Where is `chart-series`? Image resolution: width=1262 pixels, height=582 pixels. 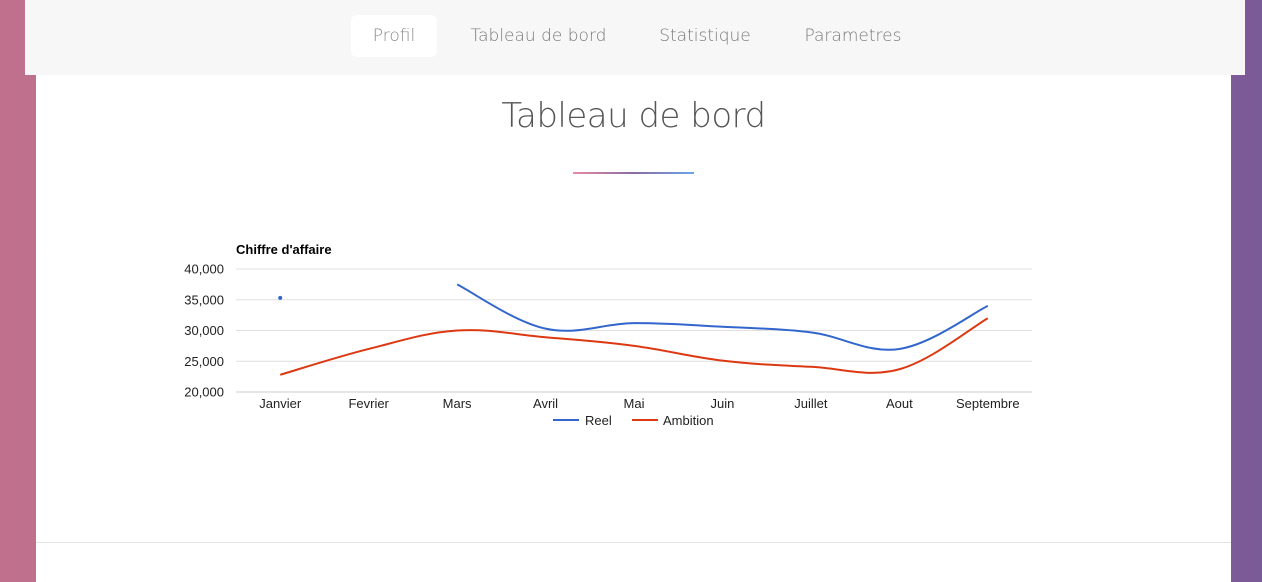
chart-series is located at coordinates (633, 329).